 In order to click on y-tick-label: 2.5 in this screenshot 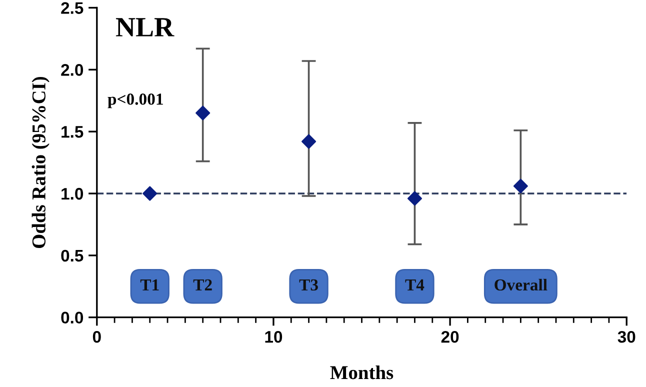, I will do `click(72, 8)`.